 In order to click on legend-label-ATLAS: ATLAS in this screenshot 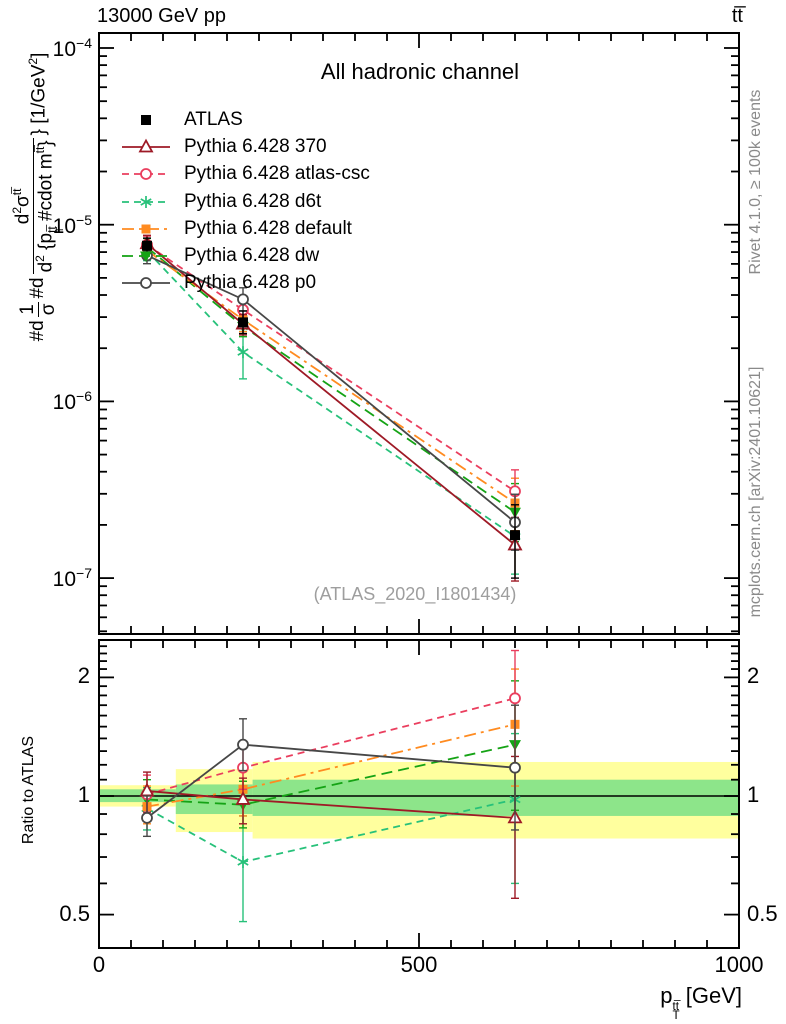, I will do `click(213, 119)`.